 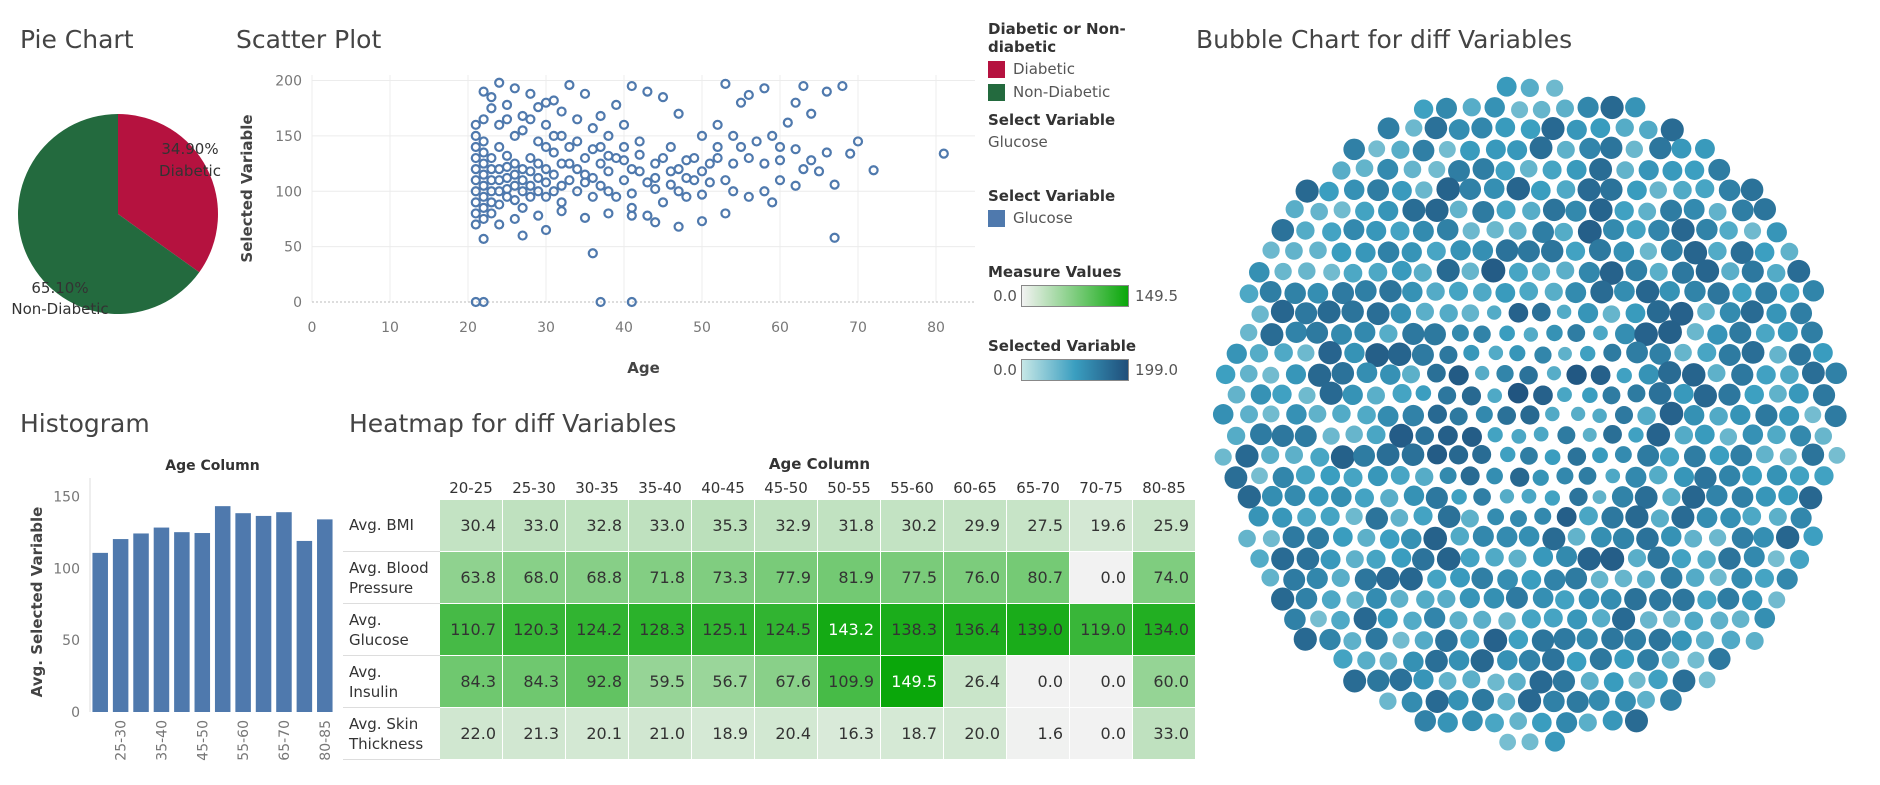 What do you see at coordinates (849, 525) in the screenshot?
I see `heatmap-cell: 31.8` at bounding box center [849, 525].